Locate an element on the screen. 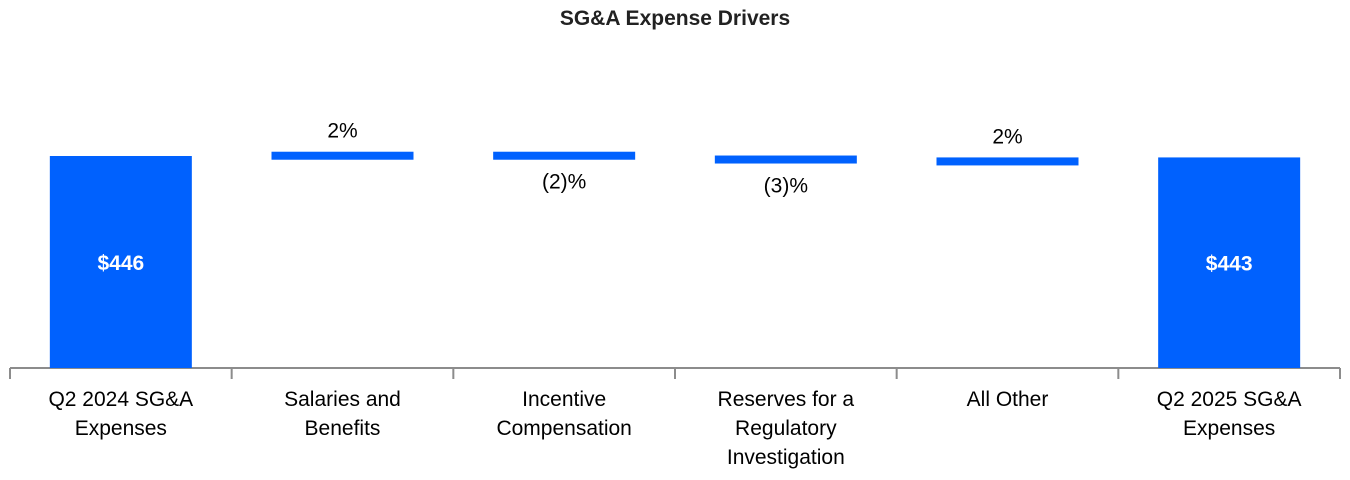 This screenshot has height=480, width=1350. bar-value-label: $446 is located at coordinates (120, 263).